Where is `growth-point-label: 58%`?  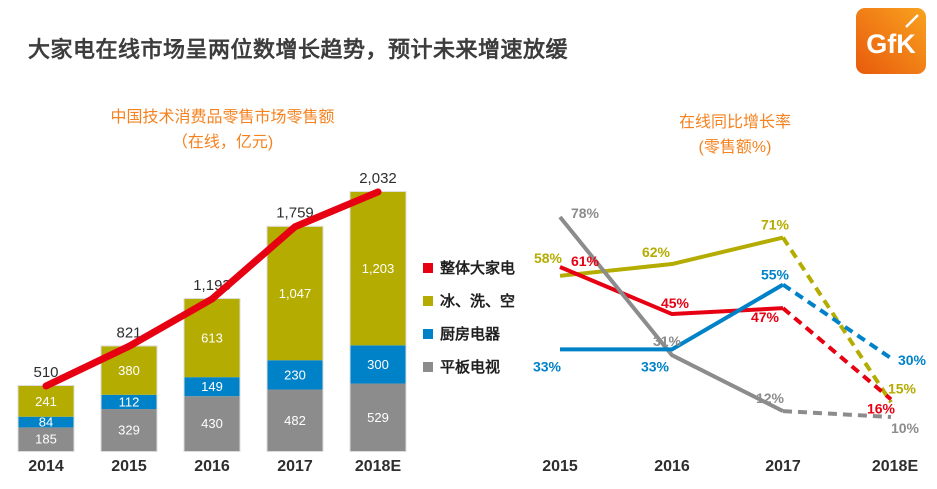 growth-point-label: 58% is located at coordinates (548, 258).